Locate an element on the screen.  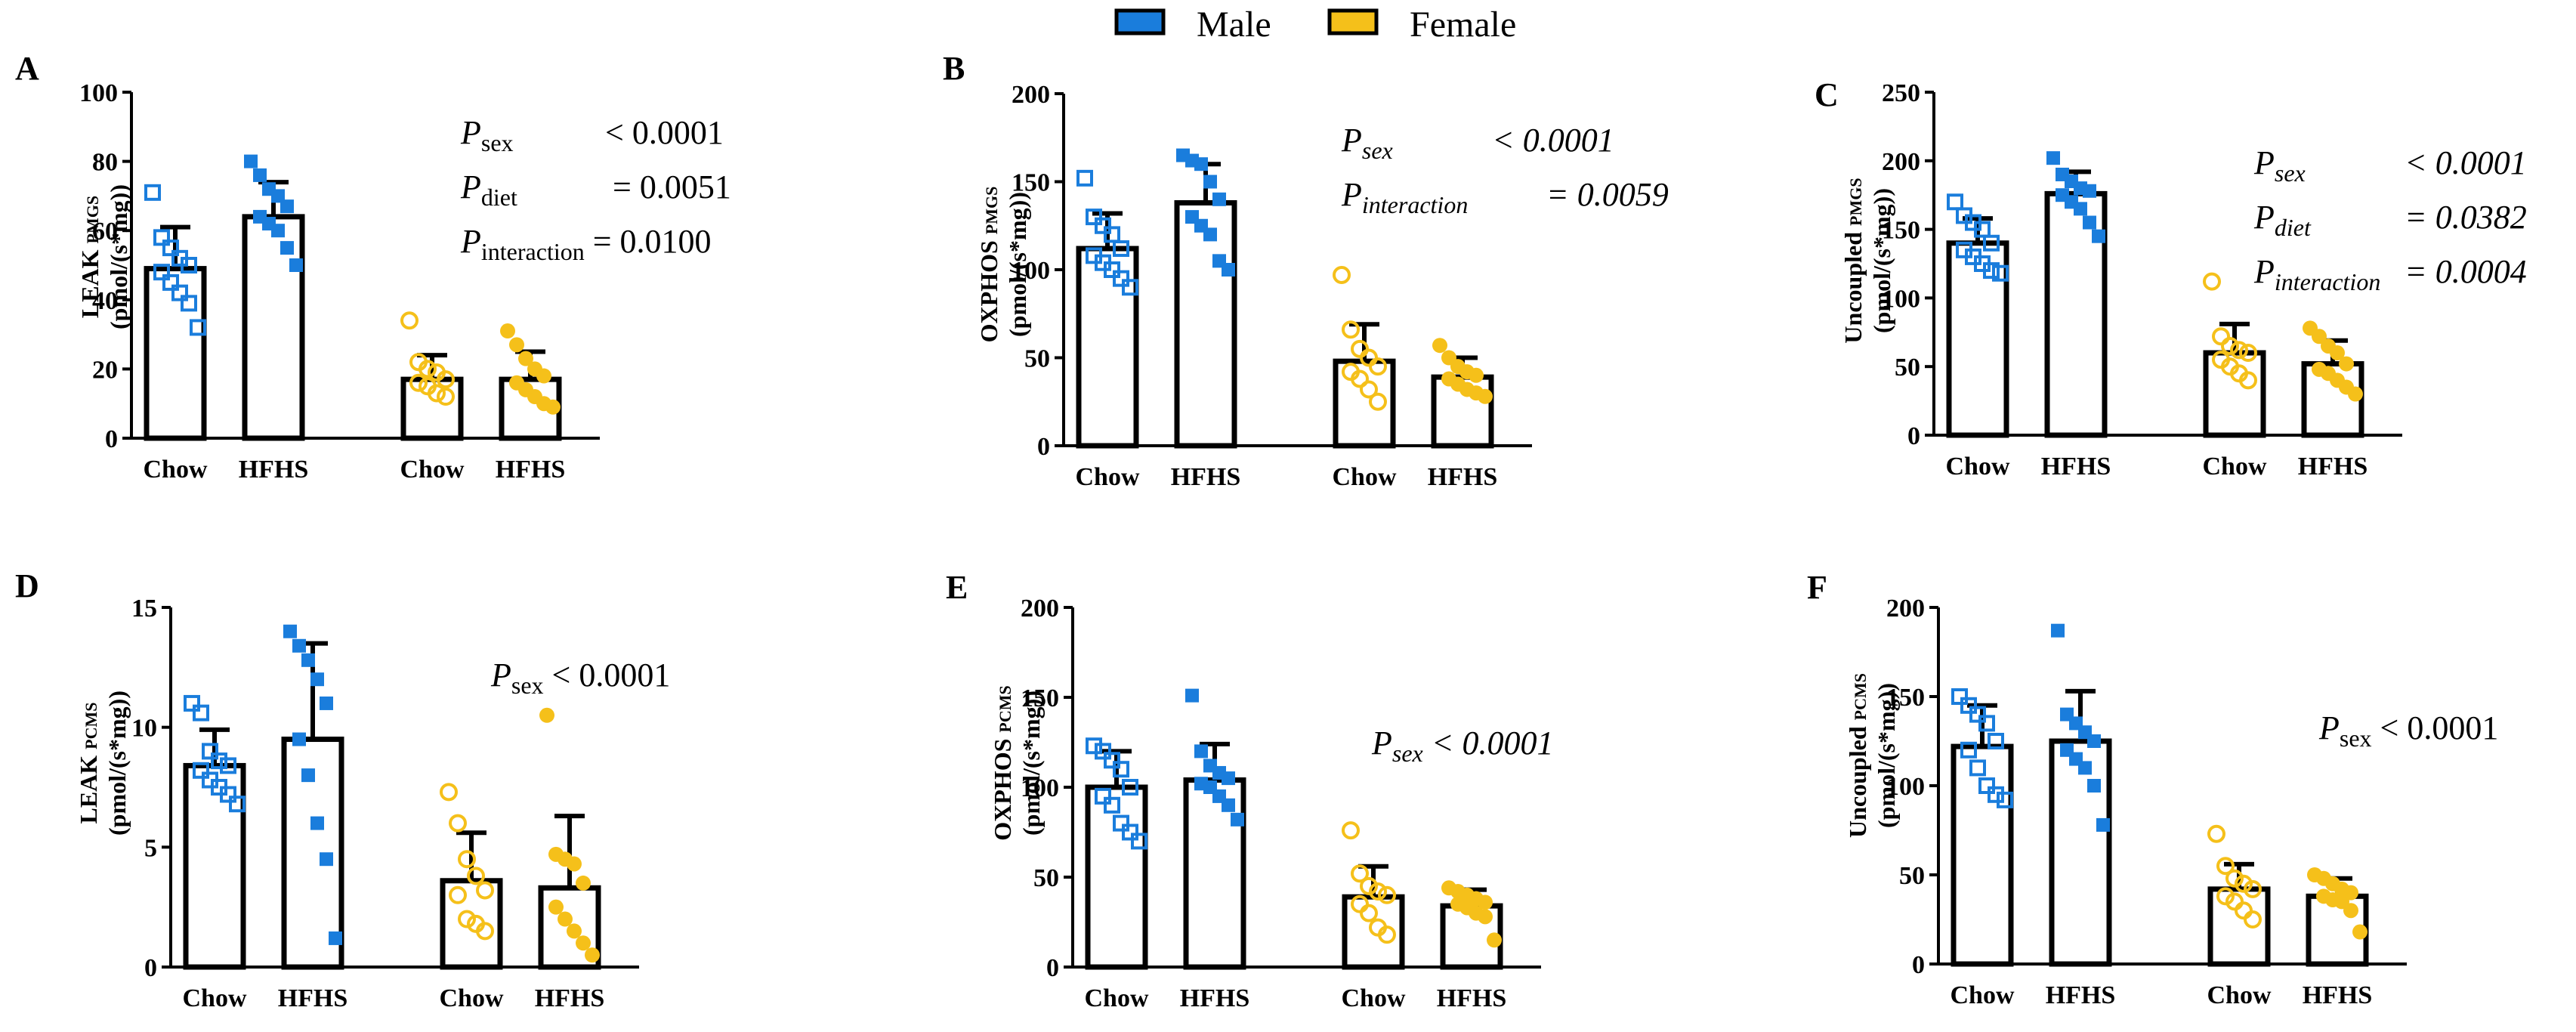
p-subscript: interaction is located at coordinates (2327, 281).